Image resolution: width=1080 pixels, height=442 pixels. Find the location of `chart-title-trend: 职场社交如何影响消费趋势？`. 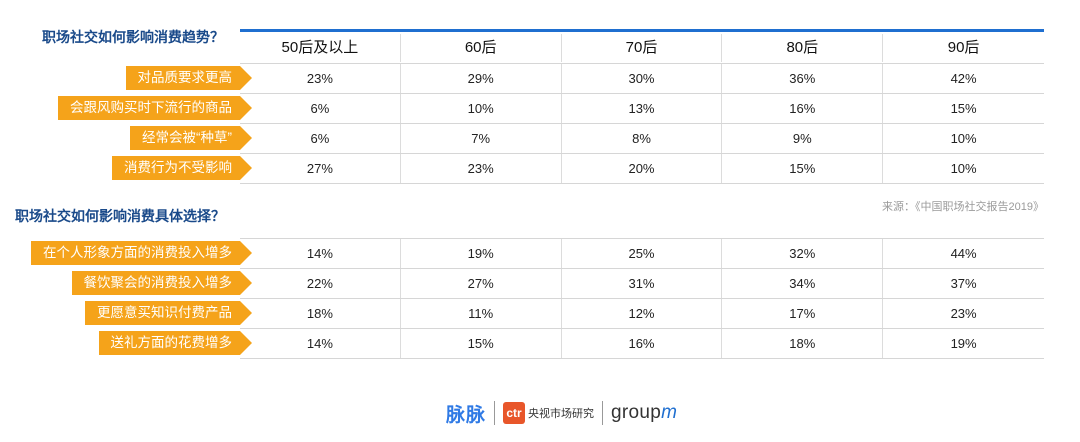

chart-title-trend: 职场社交如何影响消费趋势？ is located at coordinates (133, 37).